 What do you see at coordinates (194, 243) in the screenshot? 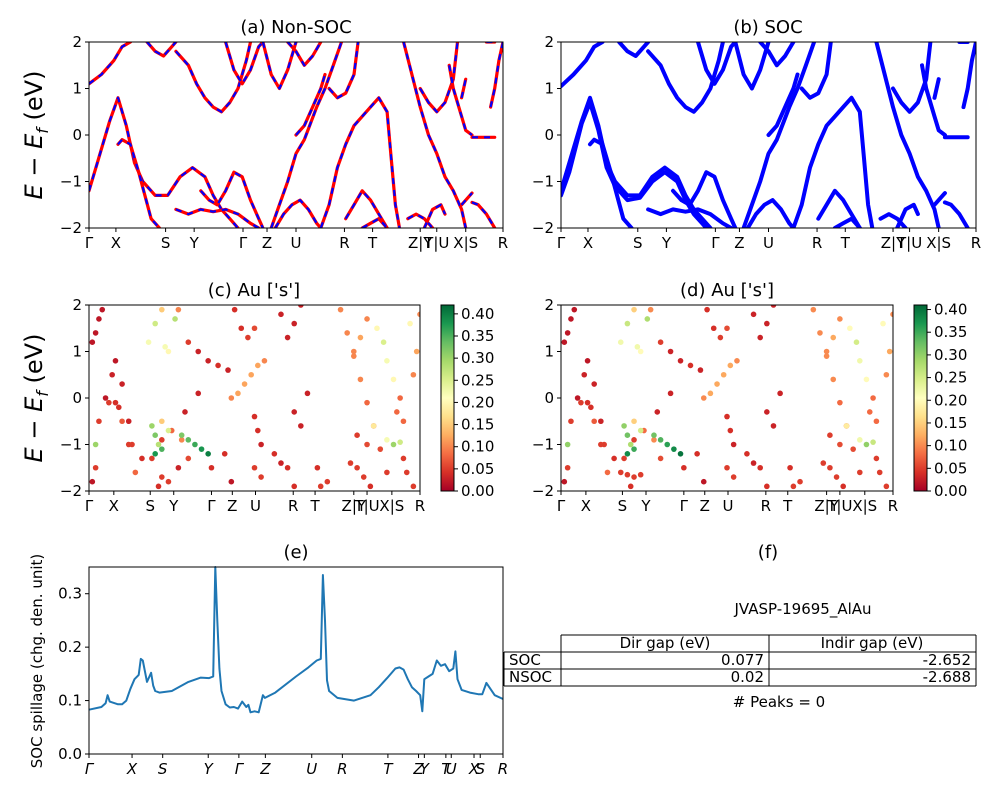
I see `plot-a-xtick-label: Y` at bounding box center [194, 243].